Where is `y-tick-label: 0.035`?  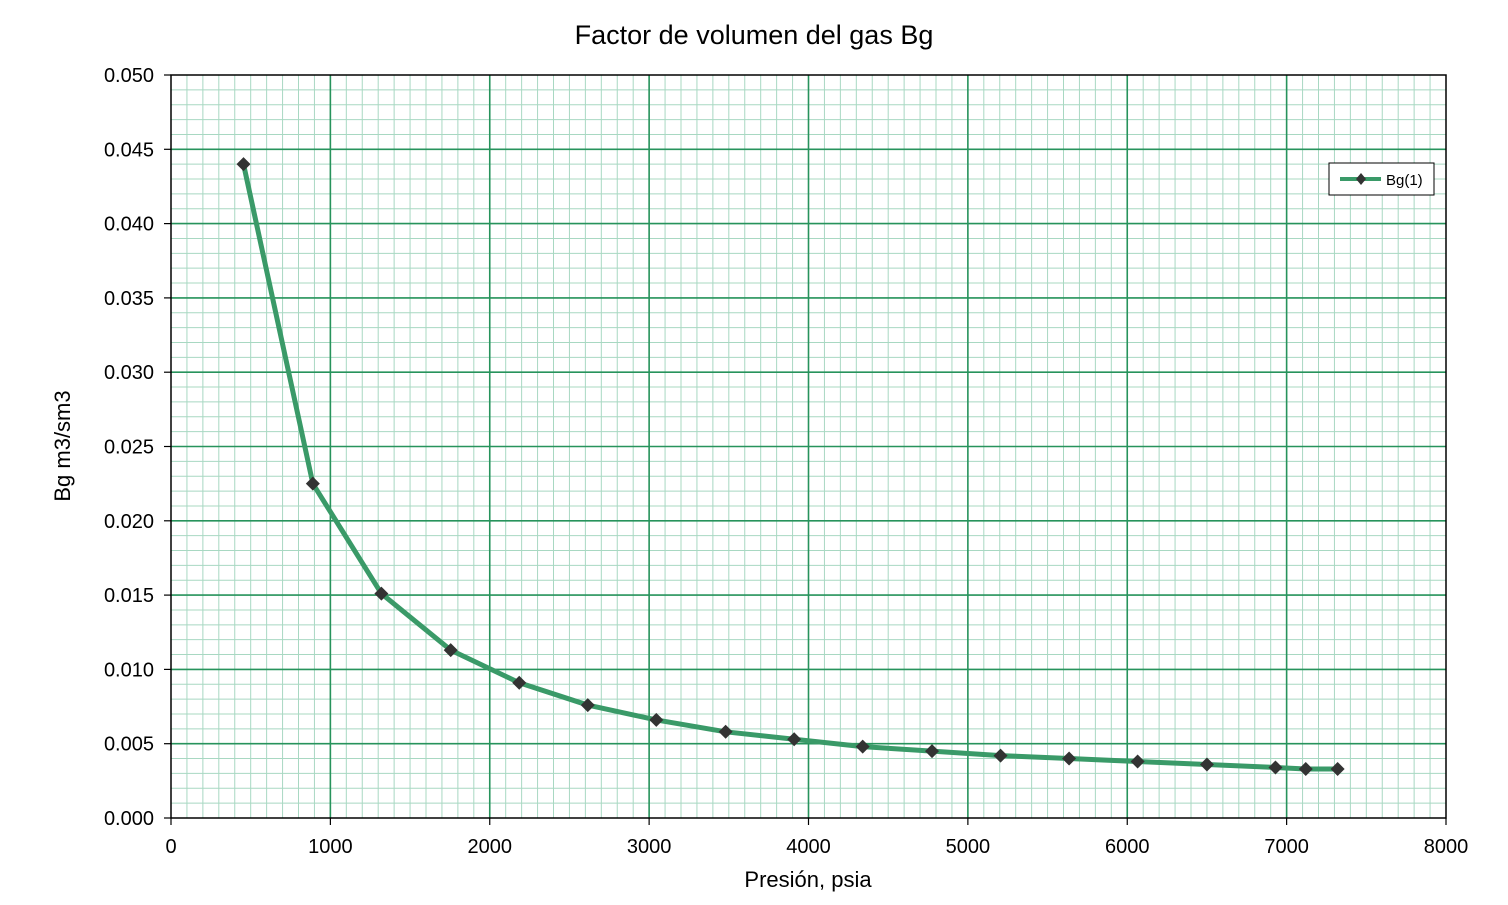 y-tick-label: 0.035 is located at coordinates (129, 299).